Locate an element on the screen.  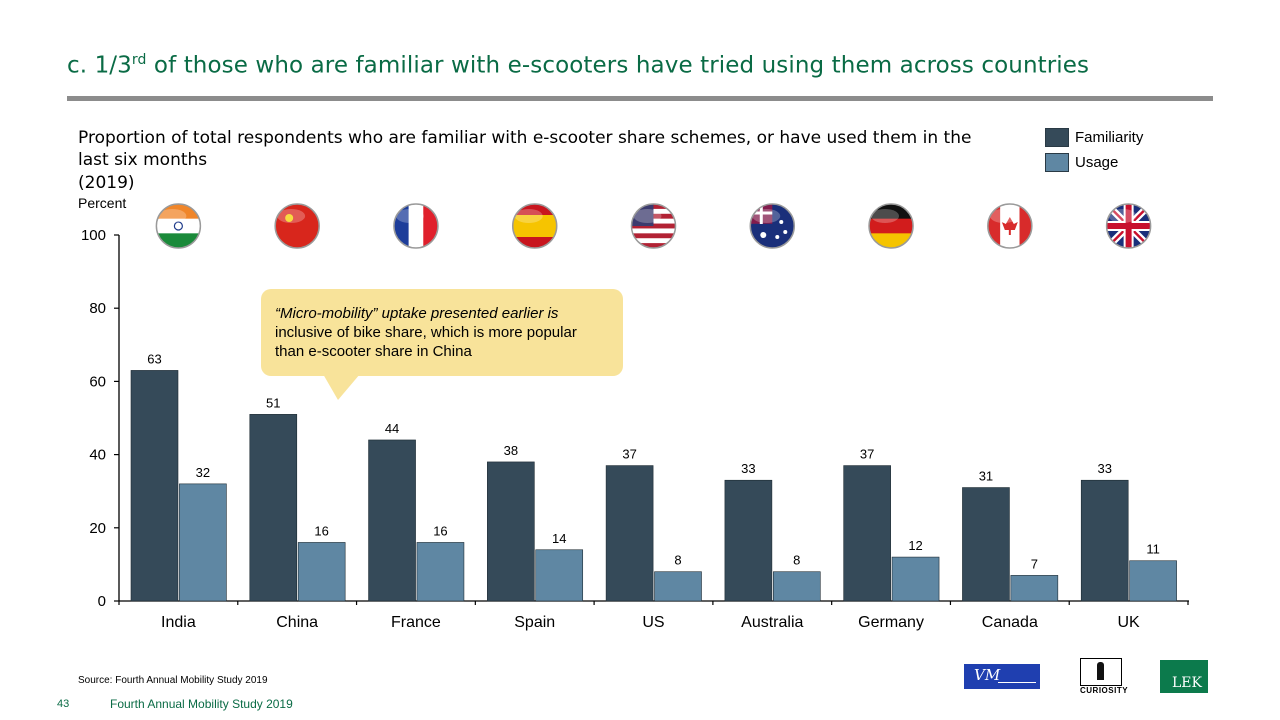
data-label: 31 is located at coordinates (986, 476).